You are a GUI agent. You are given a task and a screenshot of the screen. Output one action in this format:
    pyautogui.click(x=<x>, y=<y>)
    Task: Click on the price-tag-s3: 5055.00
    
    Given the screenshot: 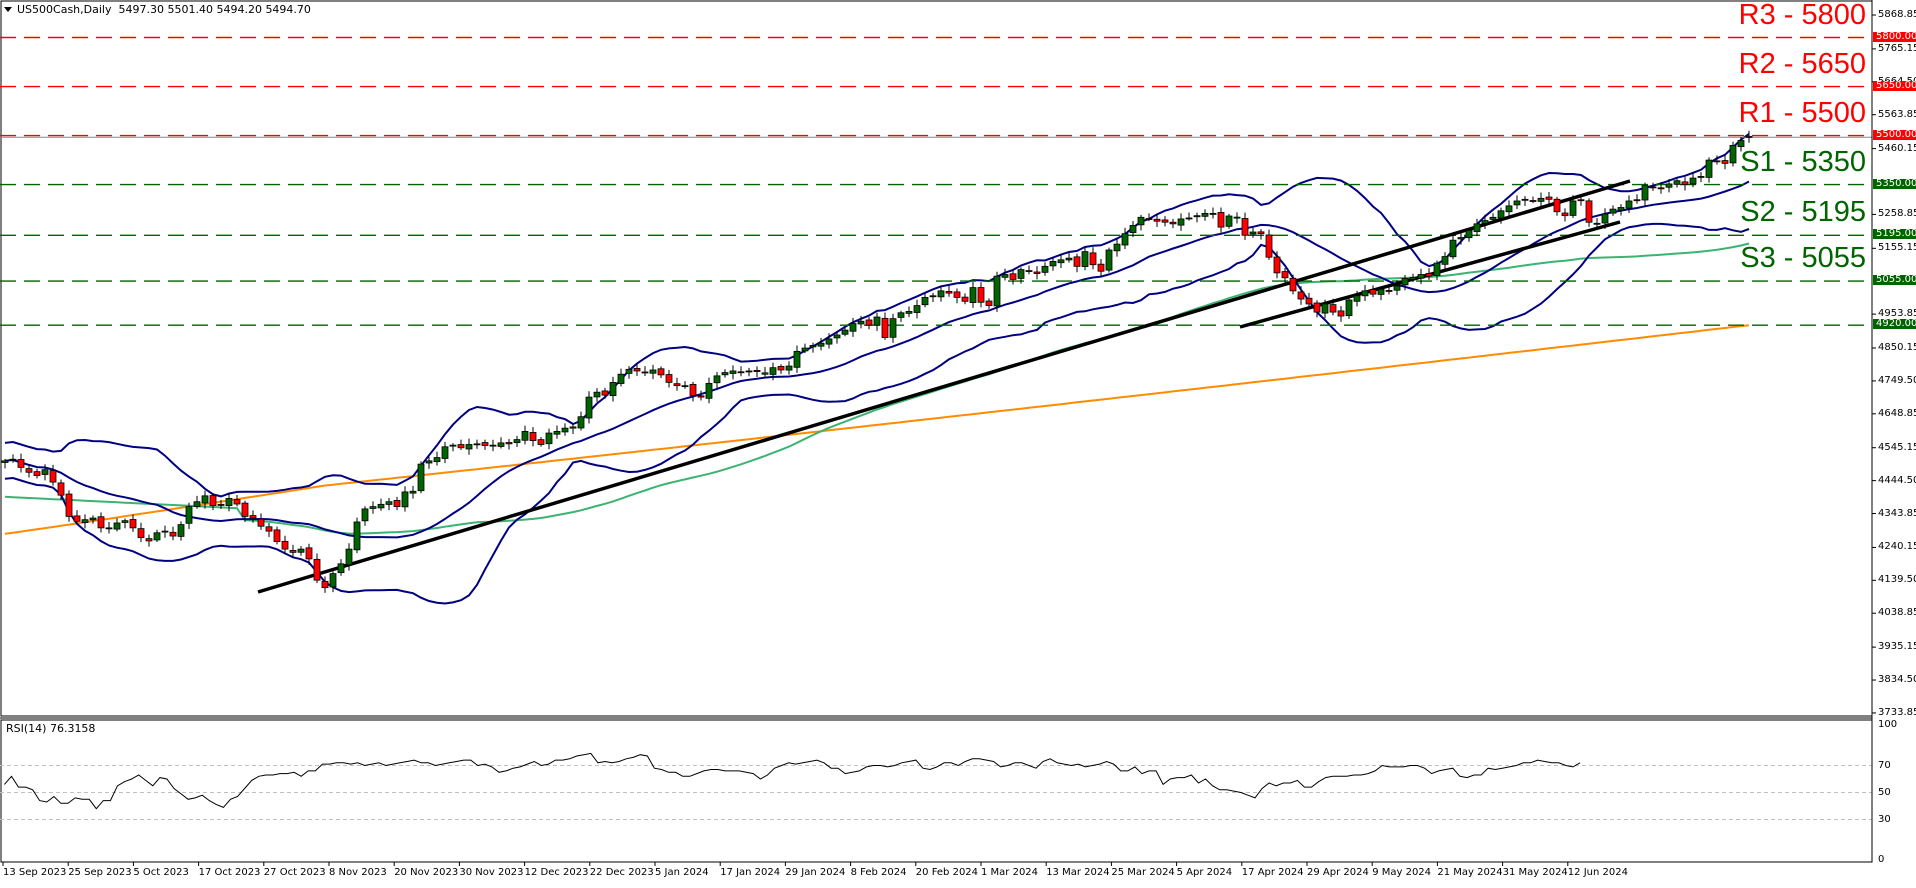 What is the action you would take?
    pyautogui.click(x=1894, y=280)
    